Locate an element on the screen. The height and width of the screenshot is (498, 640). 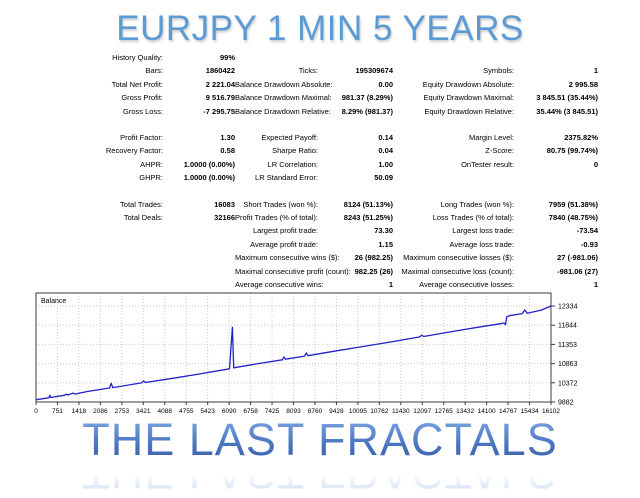
y-tick-label: 11844 is located at coordinates (567, 326).